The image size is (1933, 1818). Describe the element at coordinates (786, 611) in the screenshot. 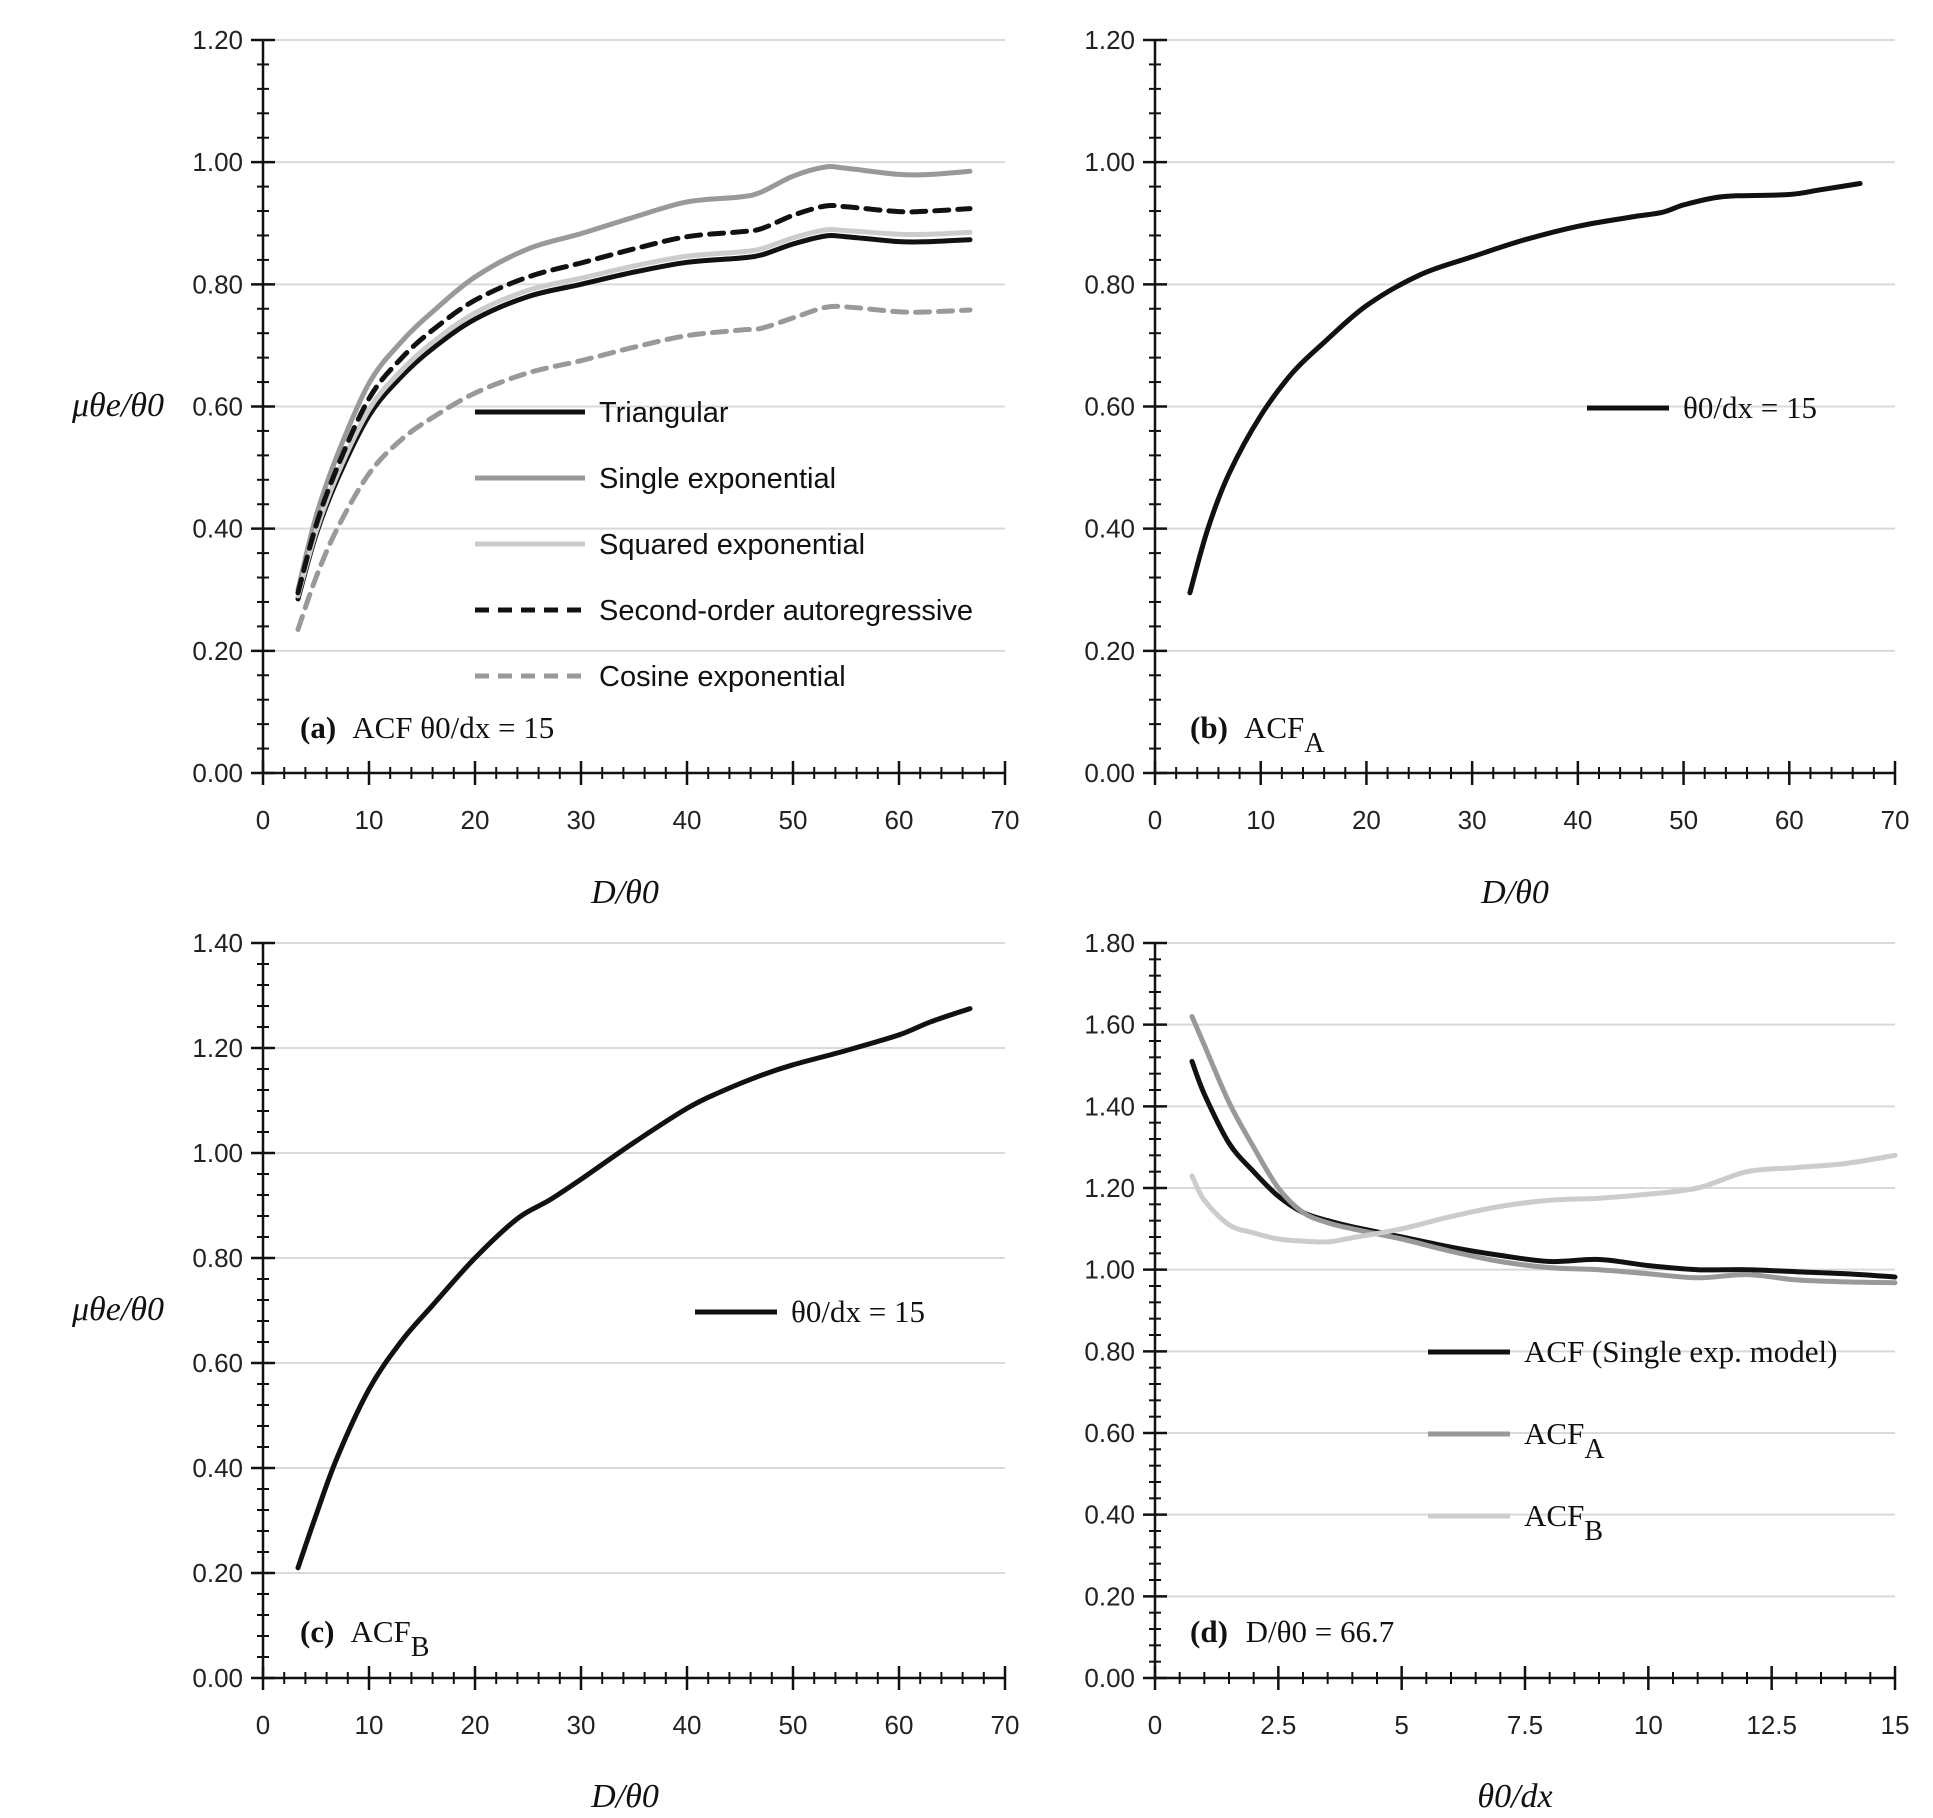

I see `legend-label: Second-order autoregressive` at that location.